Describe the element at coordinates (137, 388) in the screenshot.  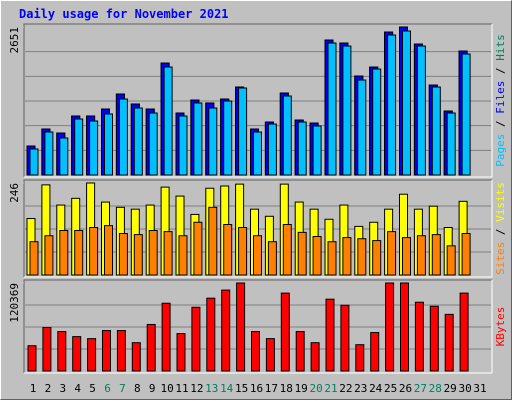
I see `x-tick-label: 8` at that location.